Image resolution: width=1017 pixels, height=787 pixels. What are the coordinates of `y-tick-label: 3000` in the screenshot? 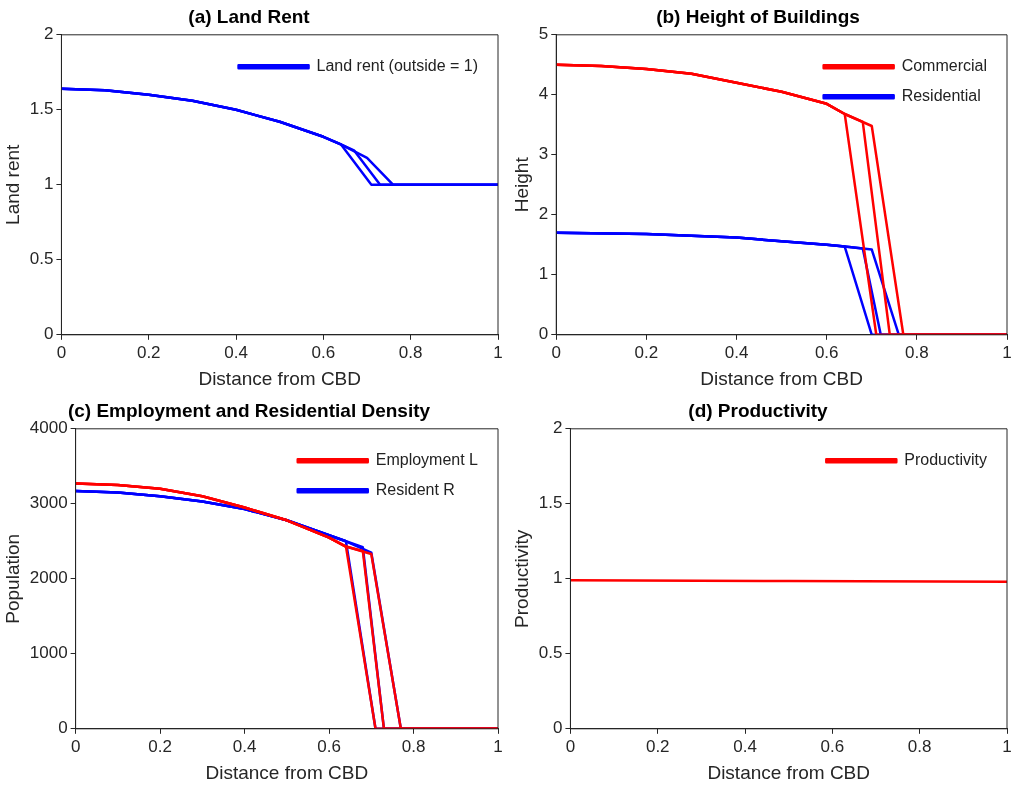 It's located at (48, 503).